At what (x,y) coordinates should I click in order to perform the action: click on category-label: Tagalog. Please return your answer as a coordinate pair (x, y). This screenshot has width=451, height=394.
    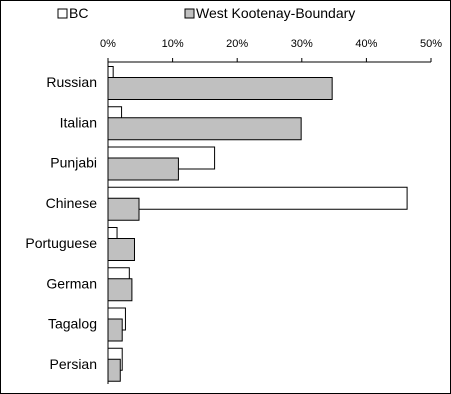
    Looking at the image, I should click on (72, 324).